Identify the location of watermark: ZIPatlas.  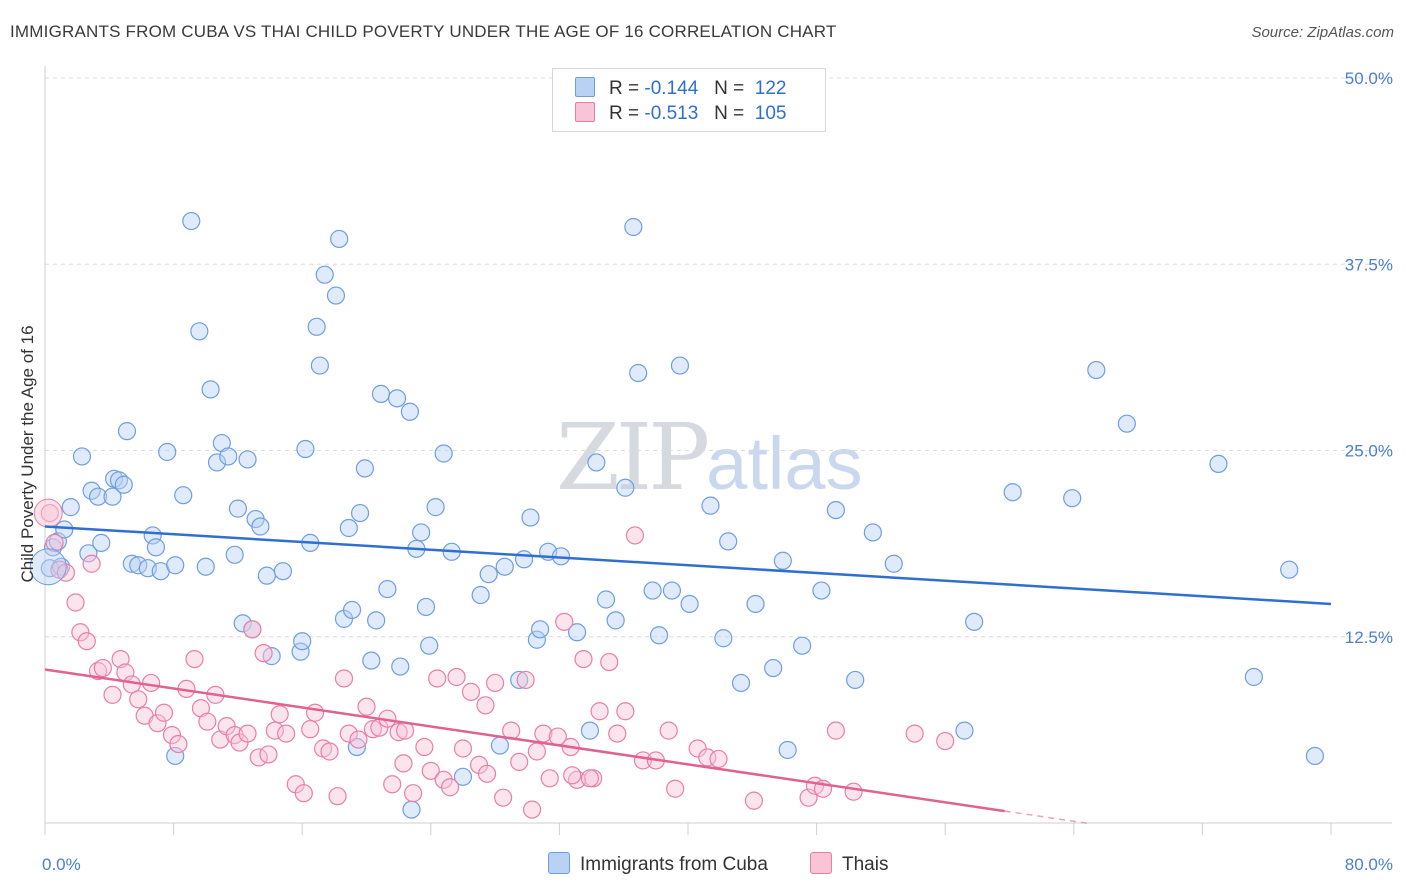
(709, 457).